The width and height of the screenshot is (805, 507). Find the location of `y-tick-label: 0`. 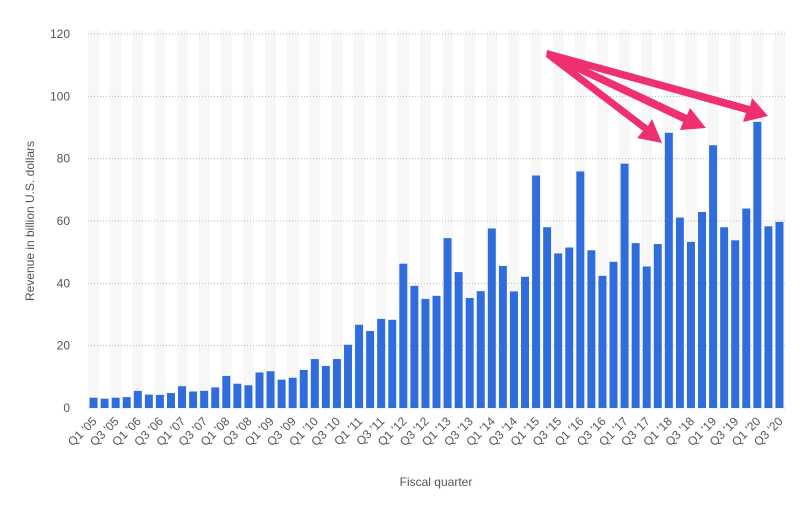

y-tick-label: 0 is located at coordinates (66, 408).